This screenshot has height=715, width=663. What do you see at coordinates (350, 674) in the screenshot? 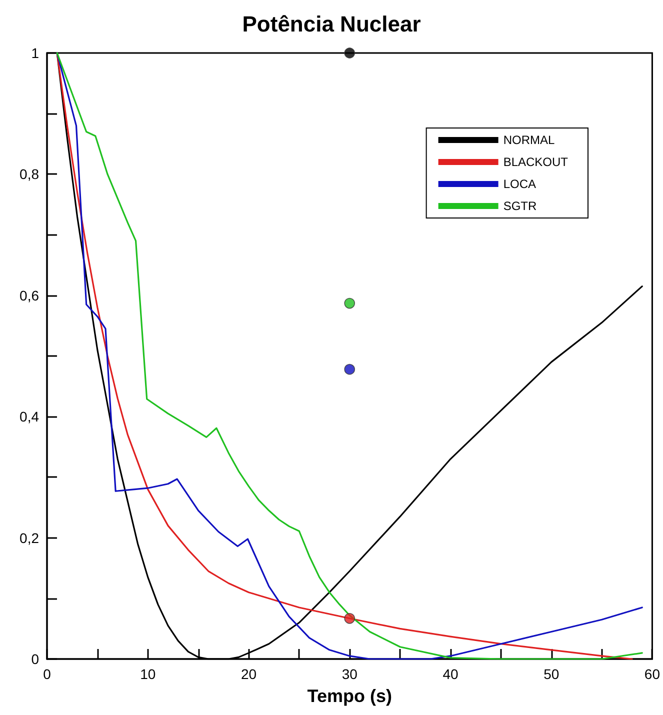
I see `x-tick-label: 30` at bounding box center [350, 674].